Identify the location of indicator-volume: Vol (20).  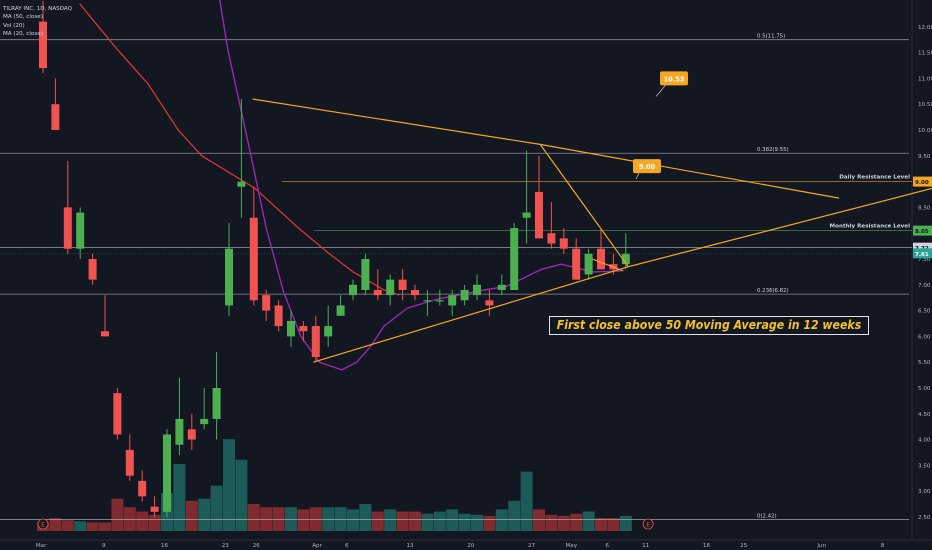
(14, 25).